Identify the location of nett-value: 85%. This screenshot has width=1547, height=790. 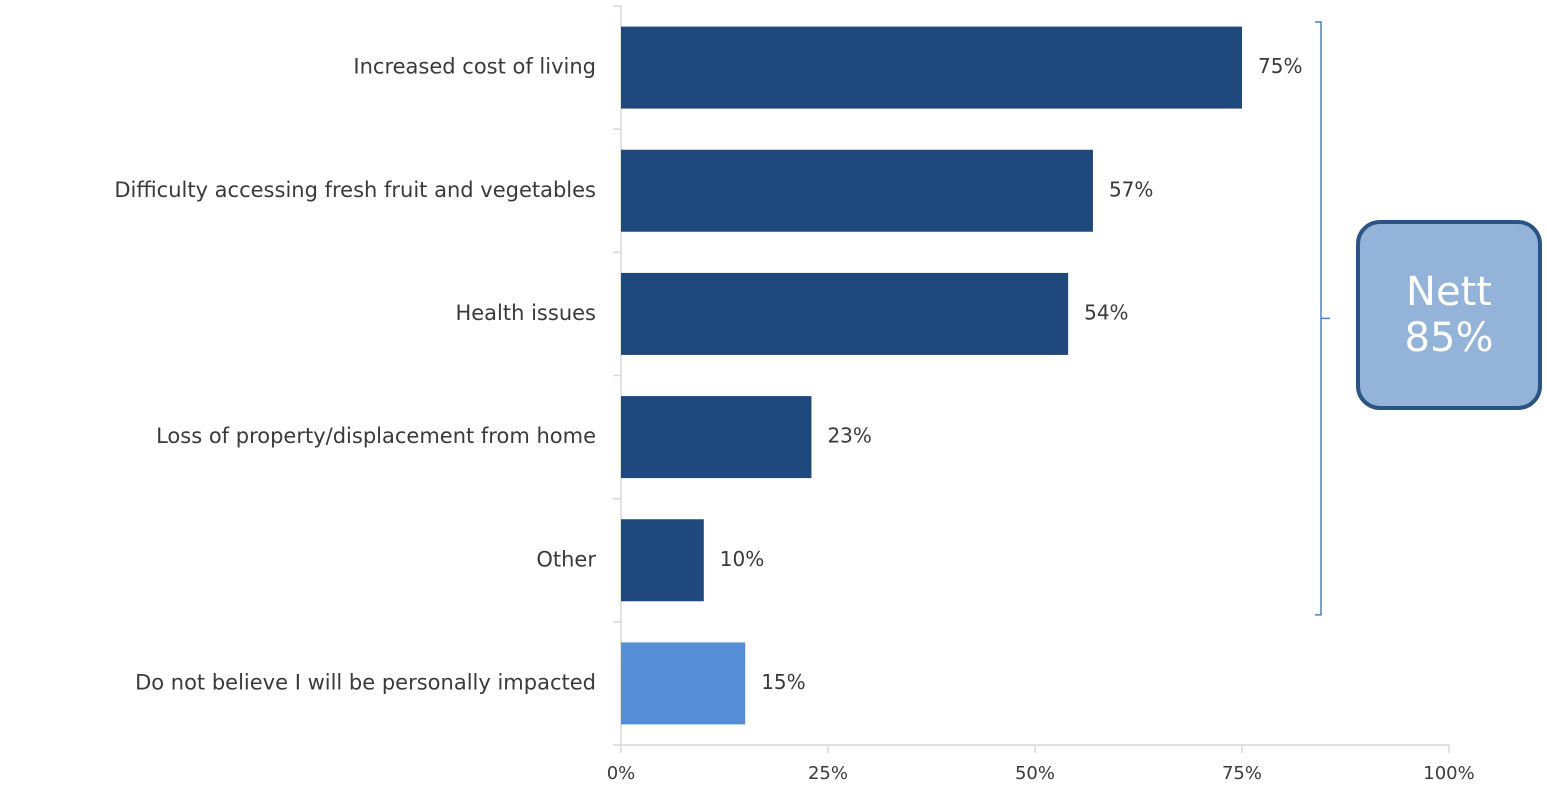
(1449, 338).